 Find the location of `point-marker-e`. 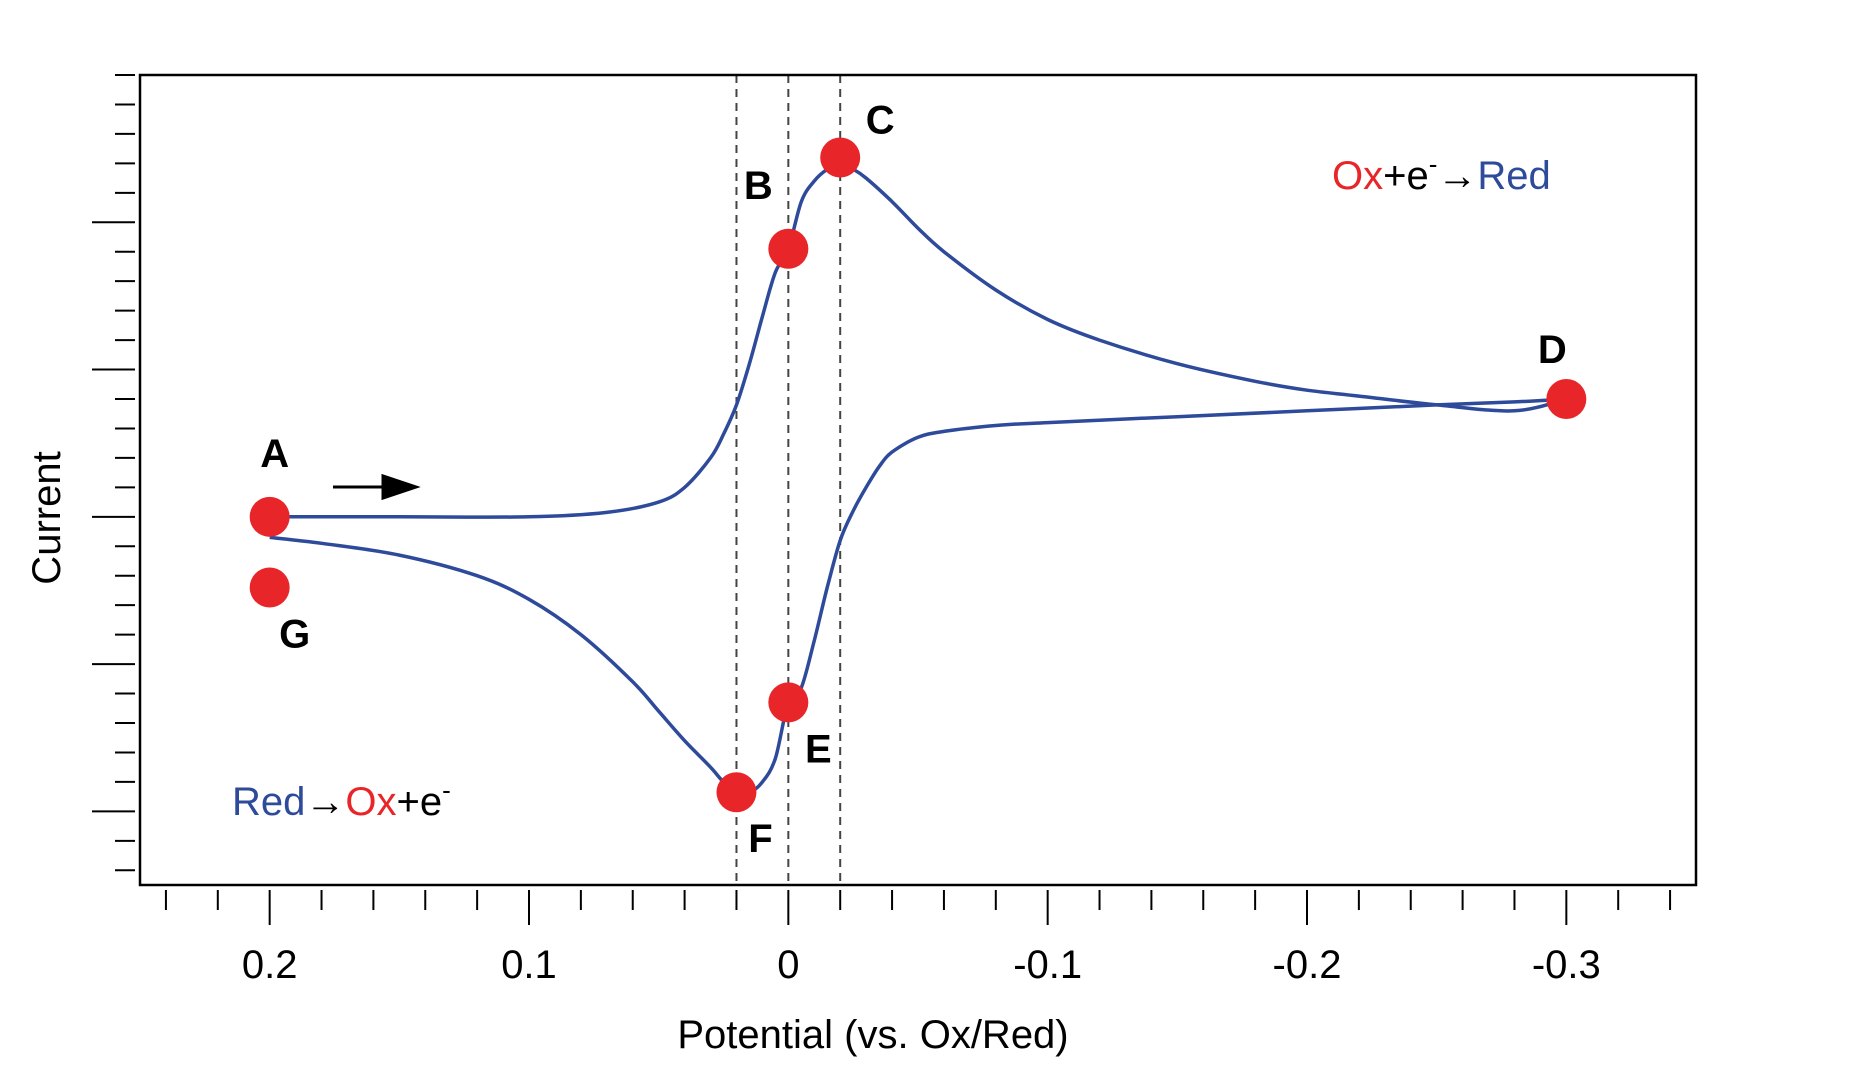

point-marker-e is located at coordinates (788, 702).